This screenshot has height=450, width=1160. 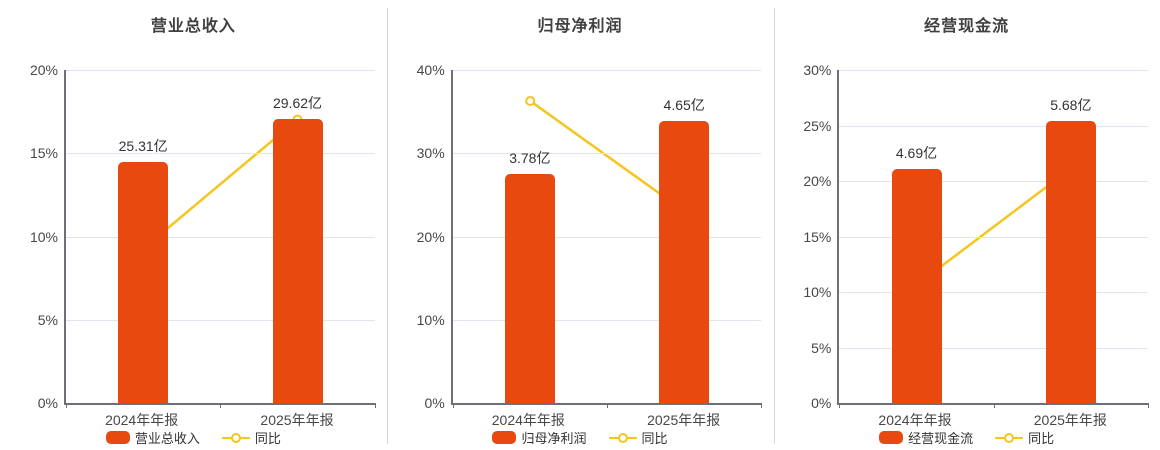 What do you see at coordinates (530, 157) in the screenshot?
I see `bar-value-label: 3.78亿` at bounding box center [530, 157].